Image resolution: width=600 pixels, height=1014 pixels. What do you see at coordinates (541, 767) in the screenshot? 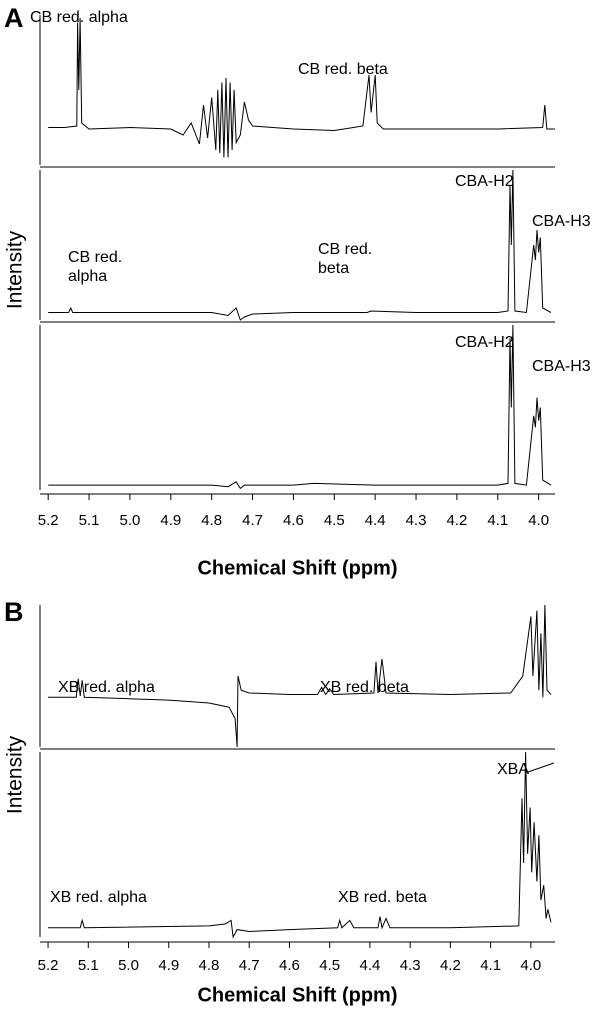
I see `annotation-leader` at bounding box center [541, 767].